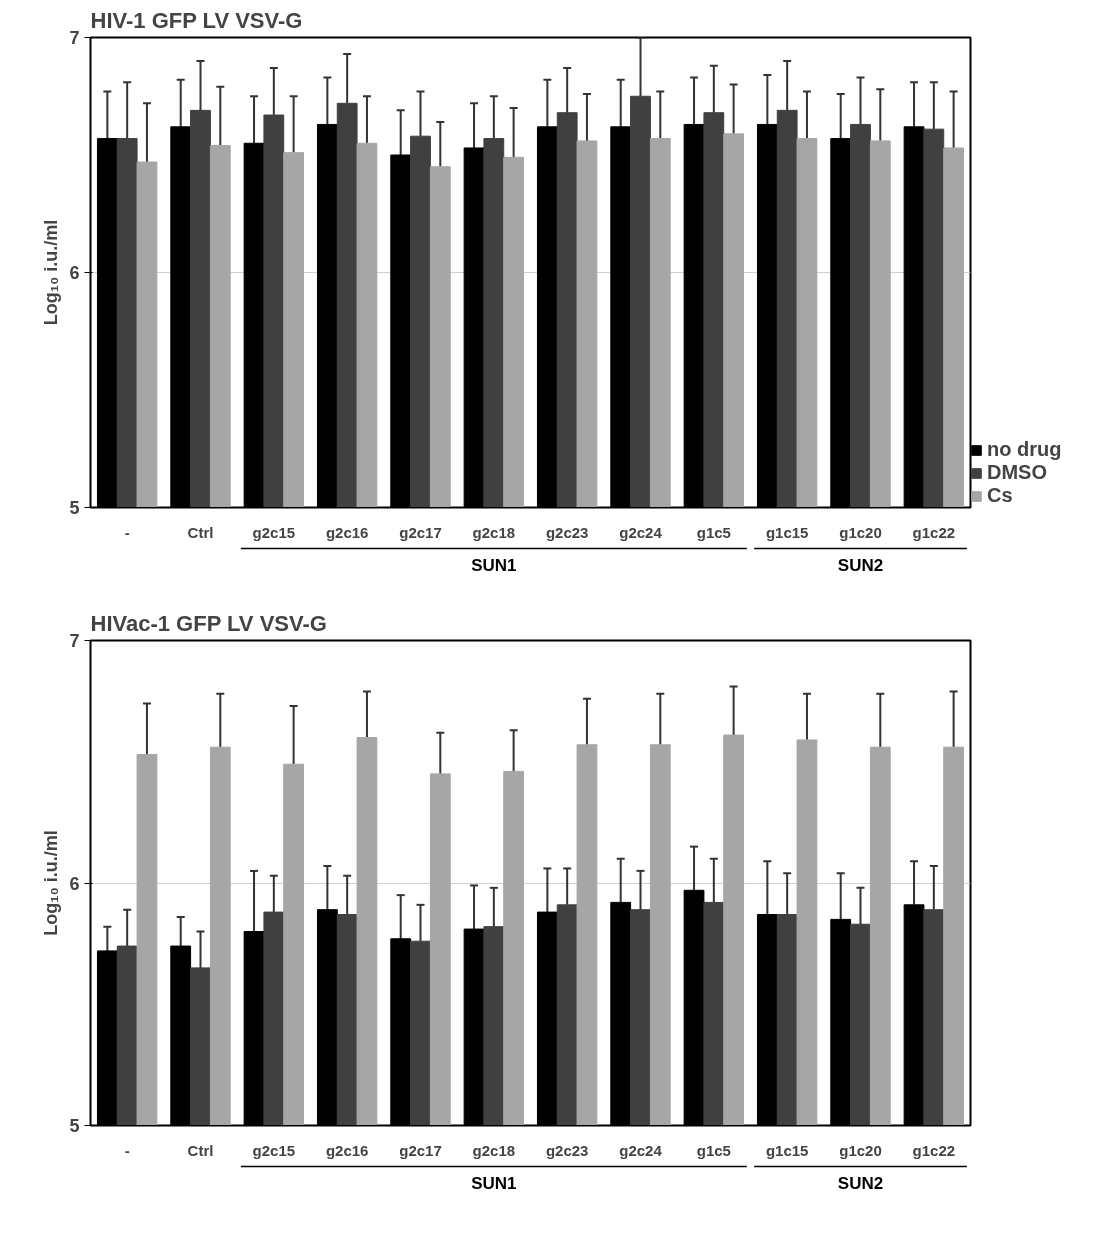 The image size is (1110, 1235). Describe the element at coordinates (1024, 449) in the screenshot. I see `legend-label: no drug` at that location.